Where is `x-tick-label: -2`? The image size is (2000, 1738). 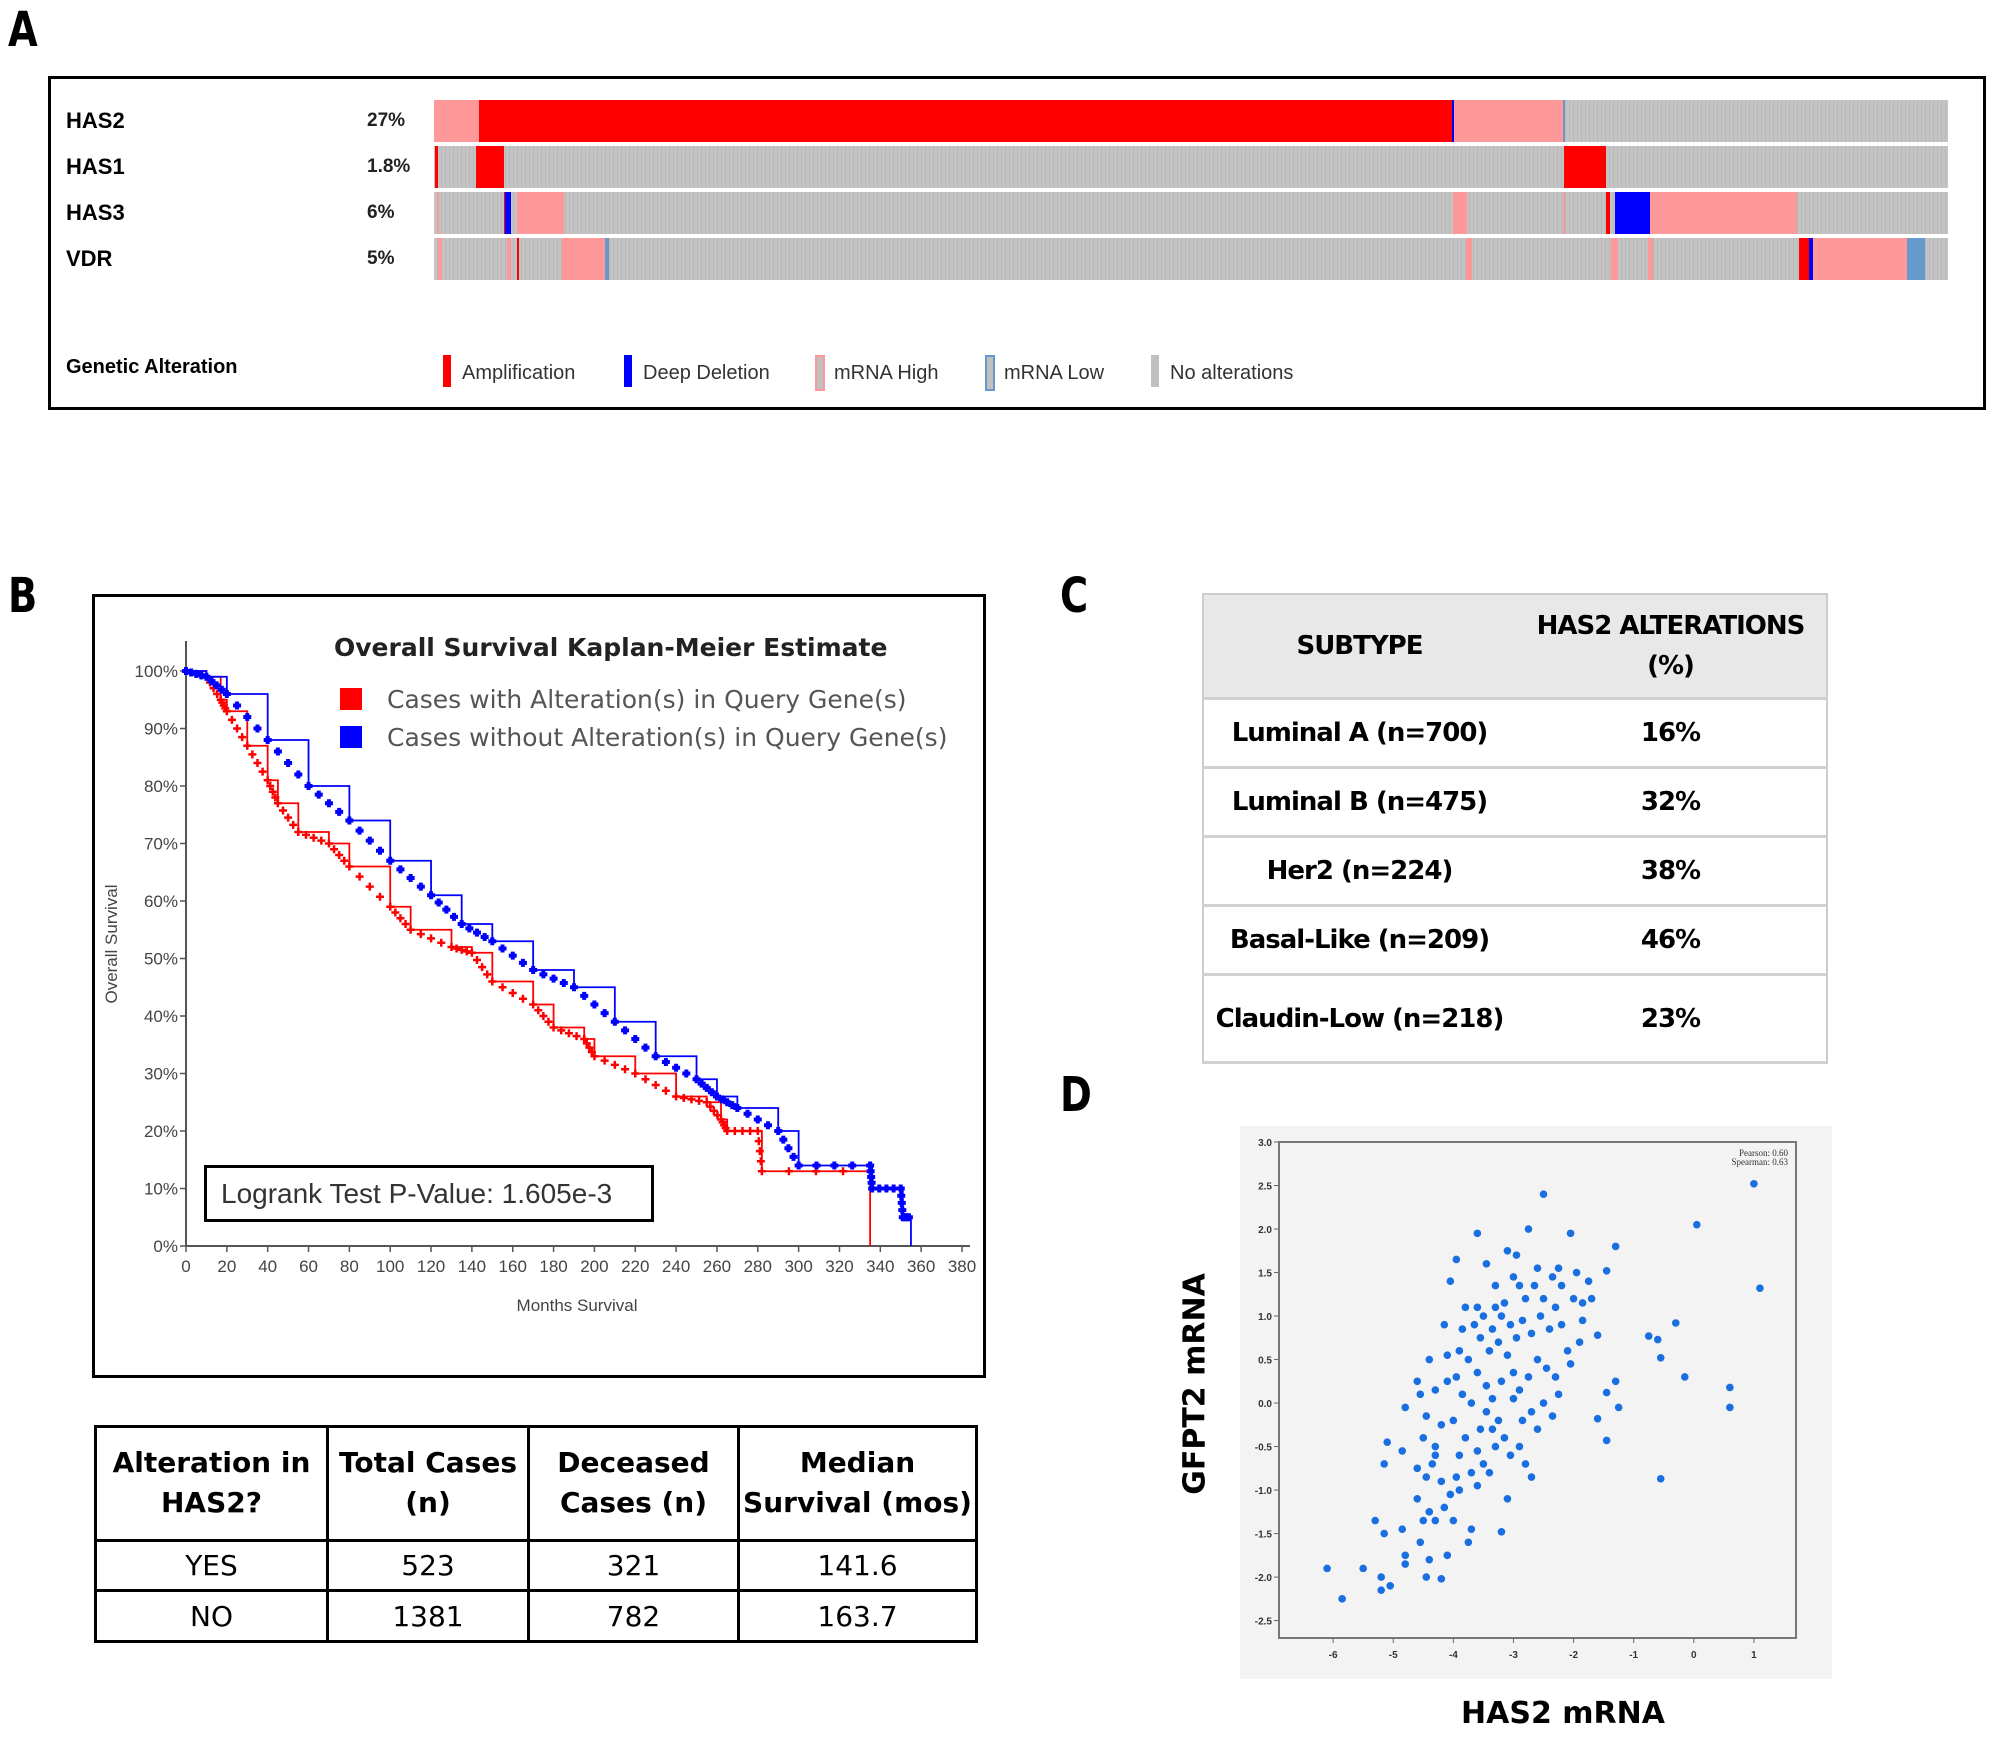
x-tick-label: -2 is located at coordinates (1573, 1655).